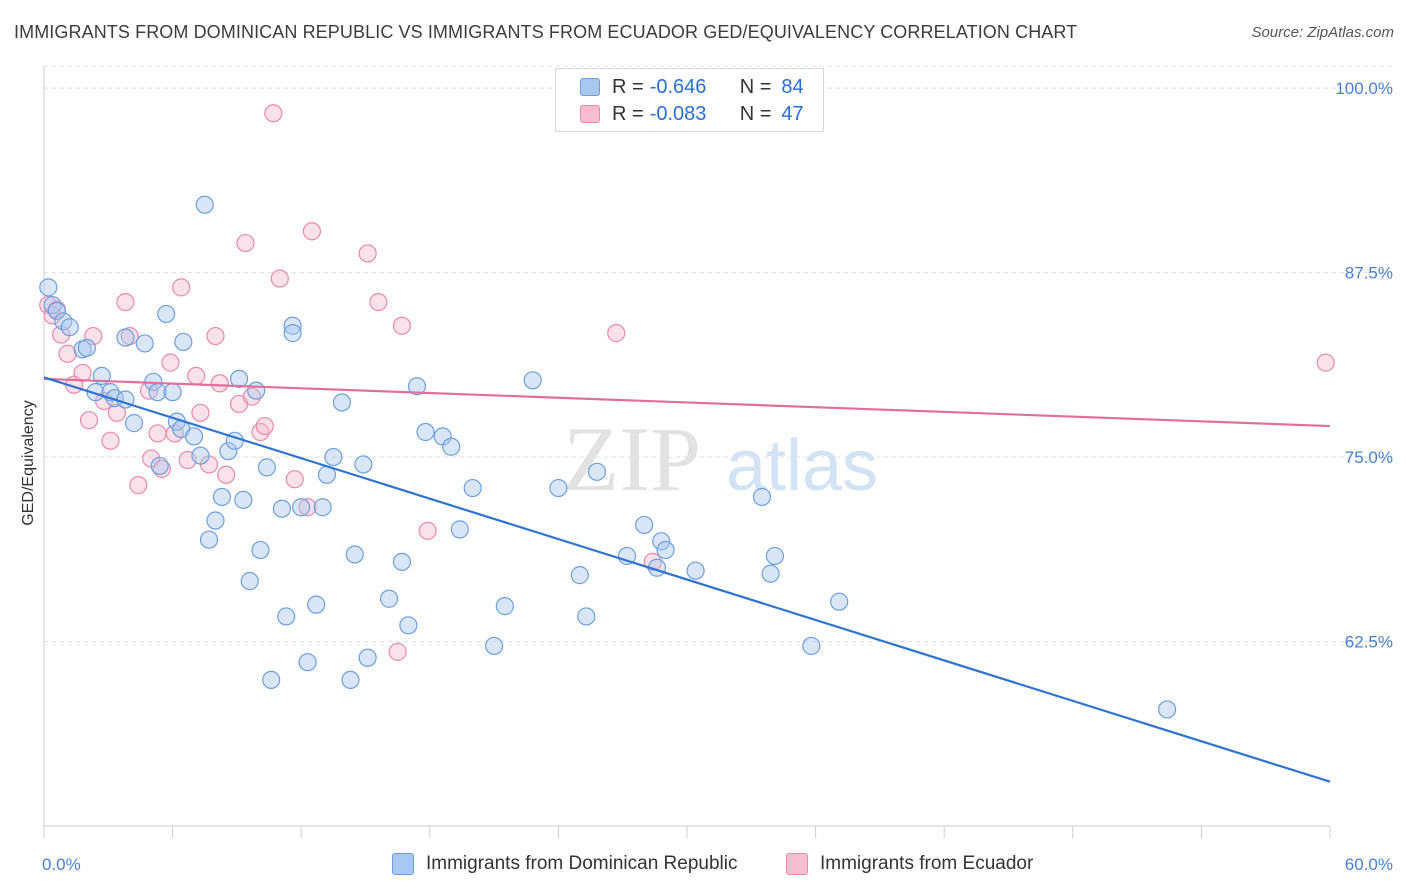 Image resolution: width=1406 pixels, height=892 pixels. What do you see at coordinates (755, 113) in the screenshot?
I see `legend-n-label: N =` at bounding box center [755, 113].